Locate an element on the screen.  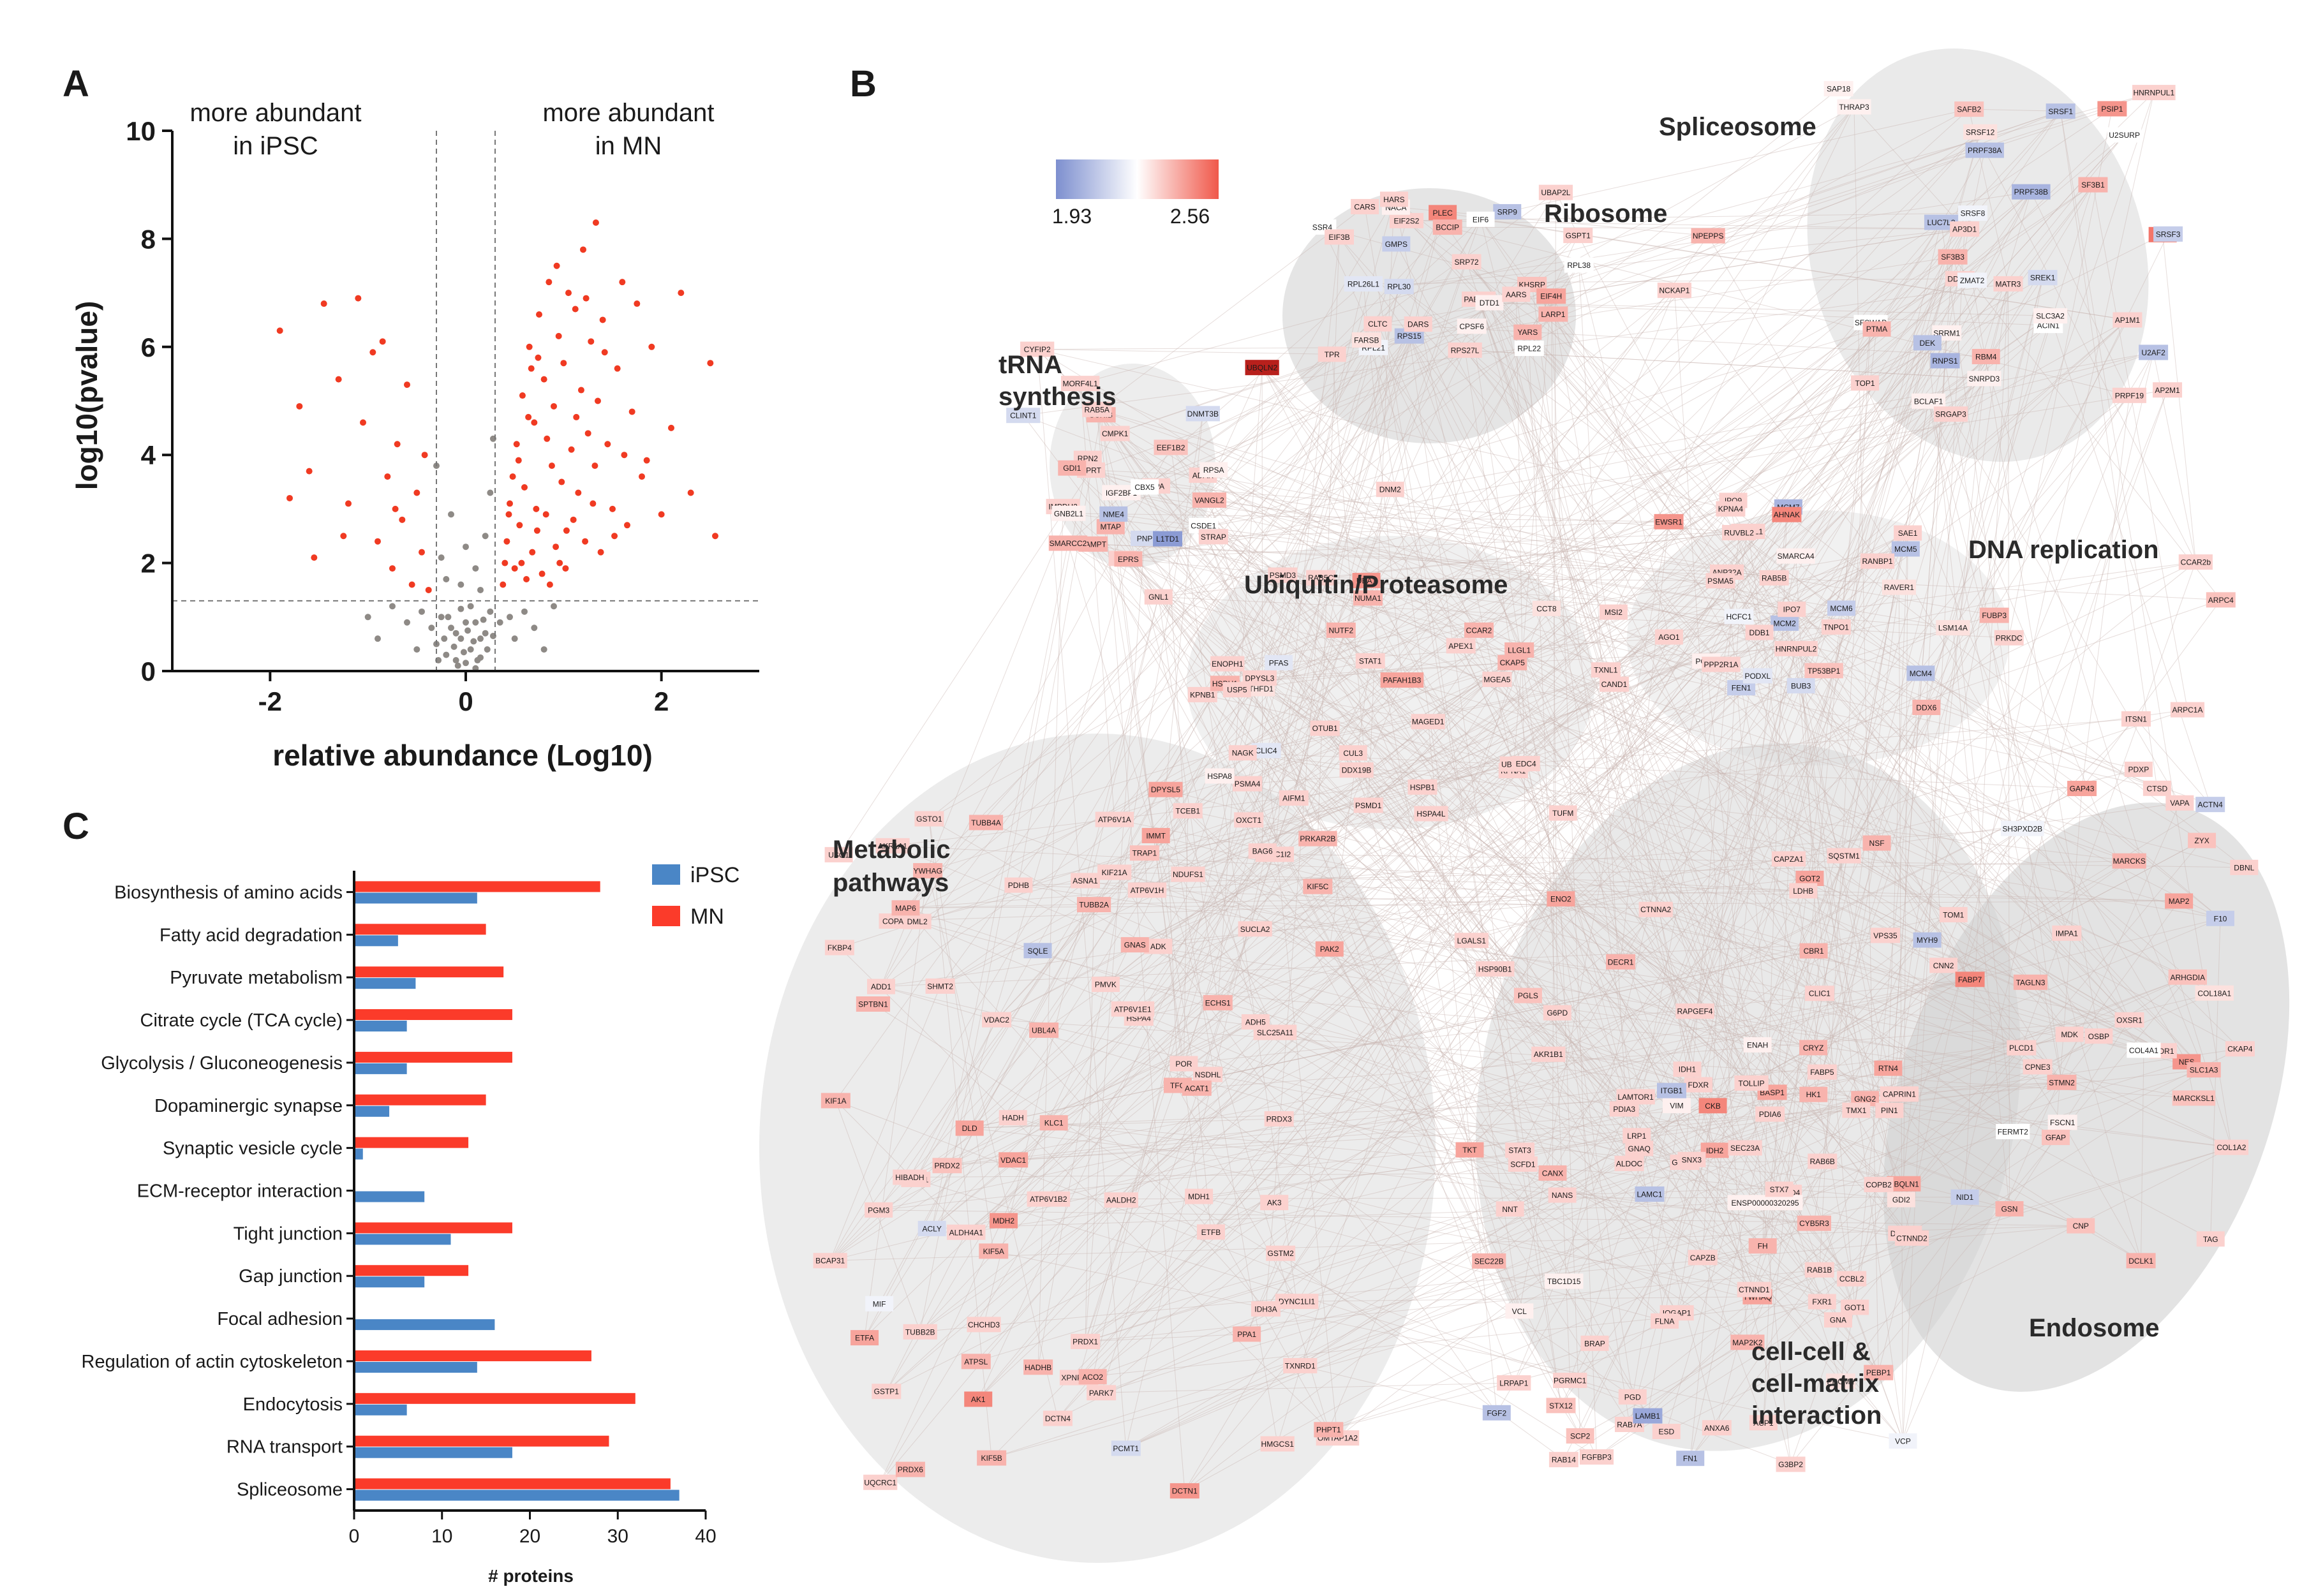
network-node: CNN2 is located at coordinates (1943, 965).